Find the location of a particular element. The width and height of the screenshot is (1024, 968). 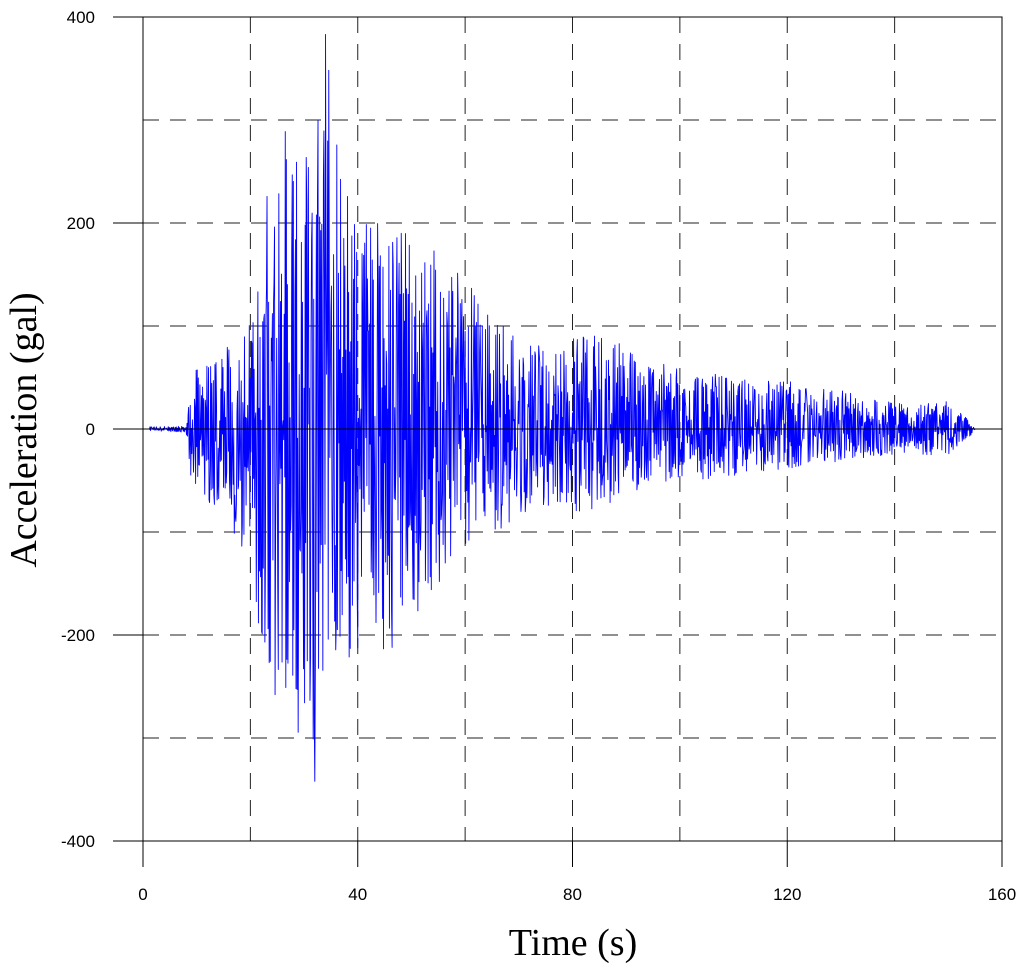

y-tick-label: 400 is located at coordinates (81, 17).